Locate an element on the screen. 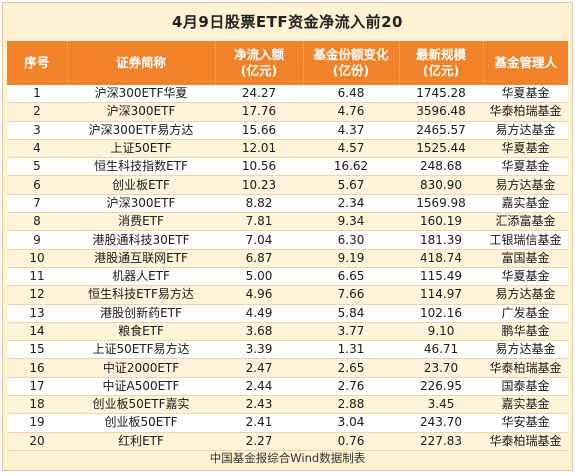 The width and height of the screenshot is (575, 475). cell-share-change: 4.57 is located at coordinates (351, 149).